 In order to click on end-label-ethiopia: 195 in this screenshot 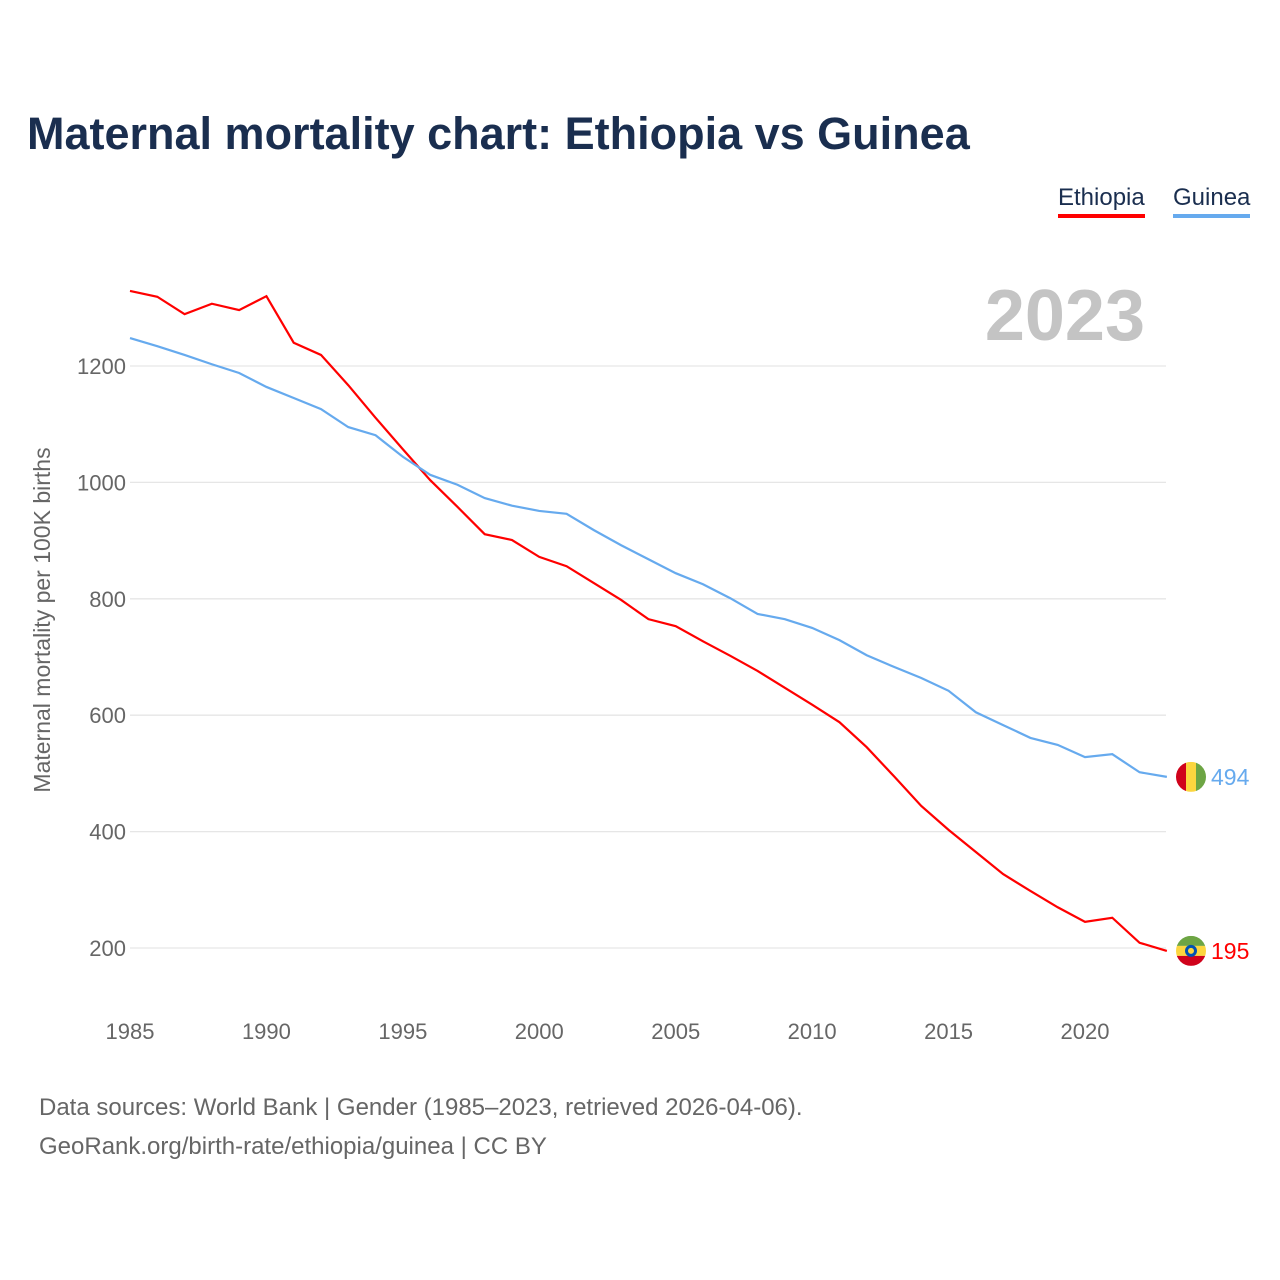, I will do `click(1230, 951)`.